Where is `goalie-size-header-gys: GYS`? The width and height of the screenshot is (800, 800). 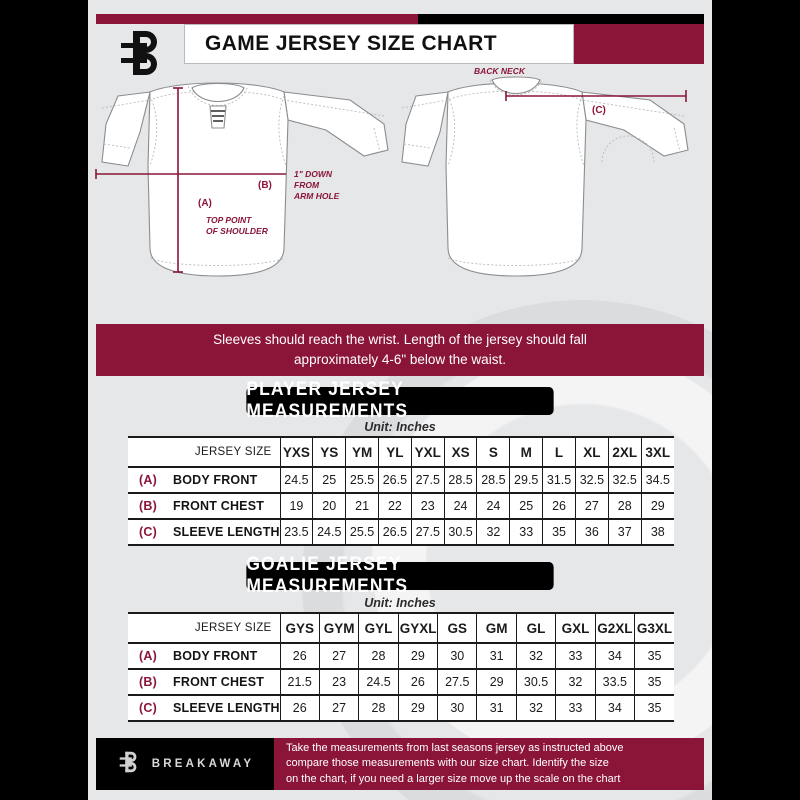 goalie-size-header-gys: GYS is located at coordinates (299, 628).